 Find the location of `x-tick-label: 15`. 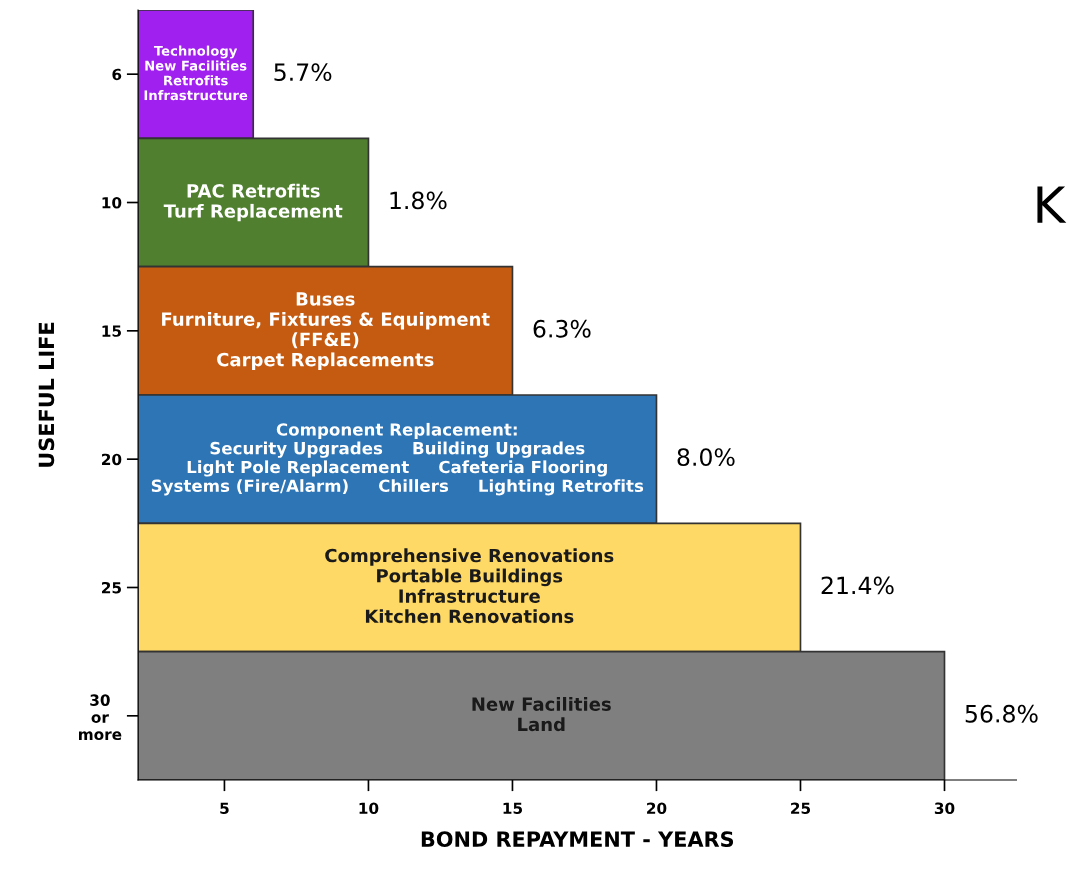

x-tick-label: 15 is located at coordinates (513, 808).